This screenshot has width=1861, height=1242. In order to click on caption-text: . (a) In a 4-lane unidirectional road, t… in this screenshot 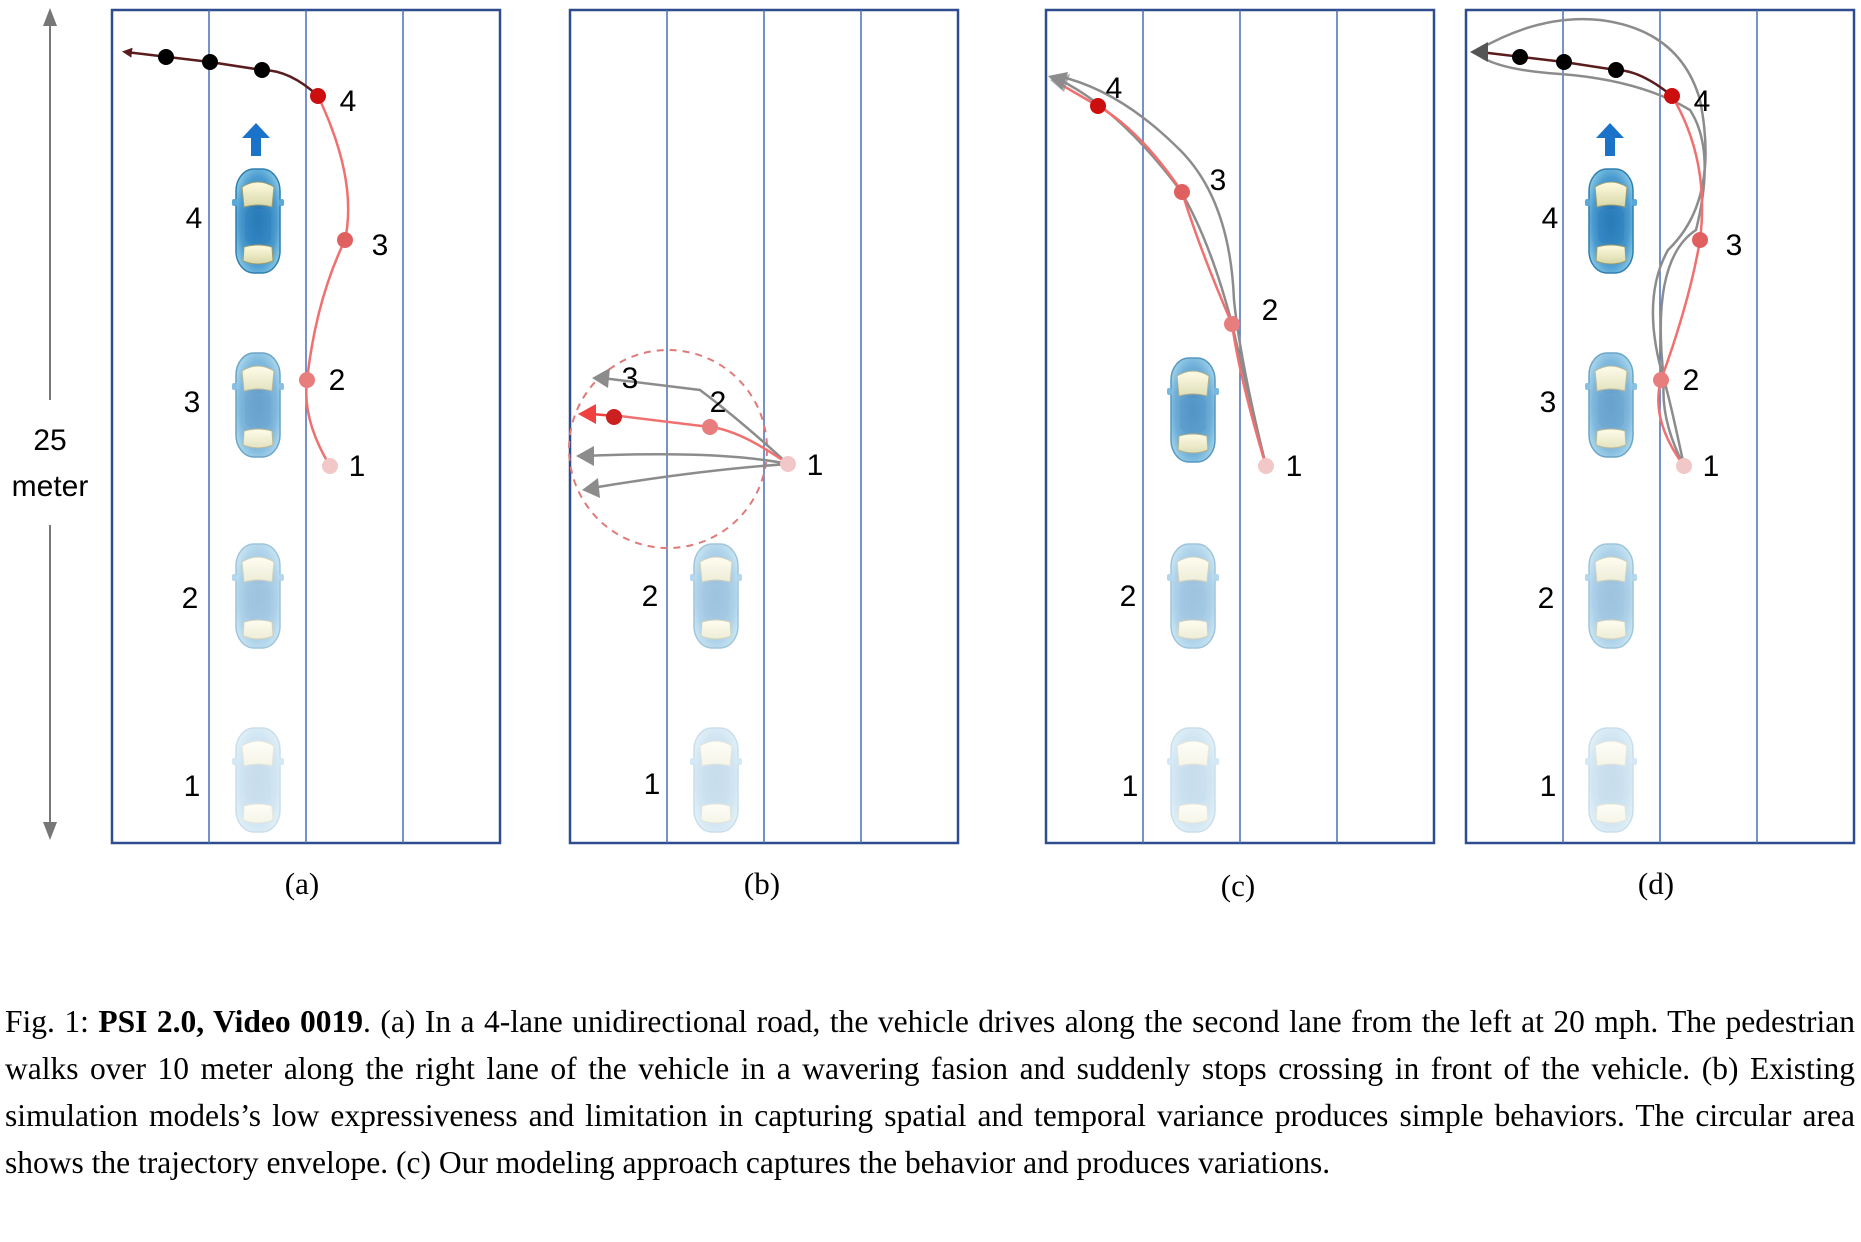, I will do `click(930, 1092)`.